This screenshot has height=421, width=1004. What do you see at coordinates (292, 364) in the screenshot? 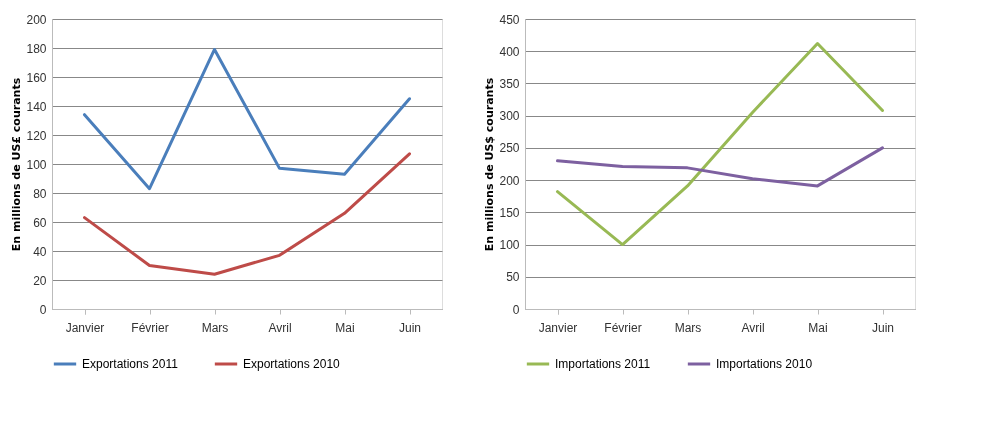
I see `legend-label: Exportations 2010` at bounding box center [292, 364].